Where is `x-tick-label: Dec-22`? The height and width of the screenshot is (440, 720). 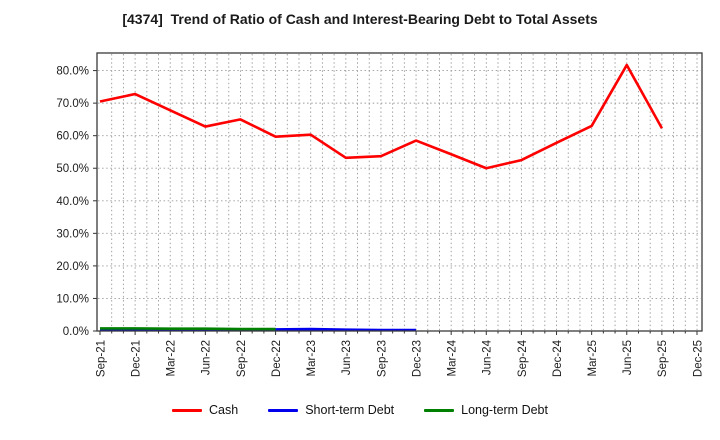
x-tick-label: Dec-22 is located at coordinates (277, 358).